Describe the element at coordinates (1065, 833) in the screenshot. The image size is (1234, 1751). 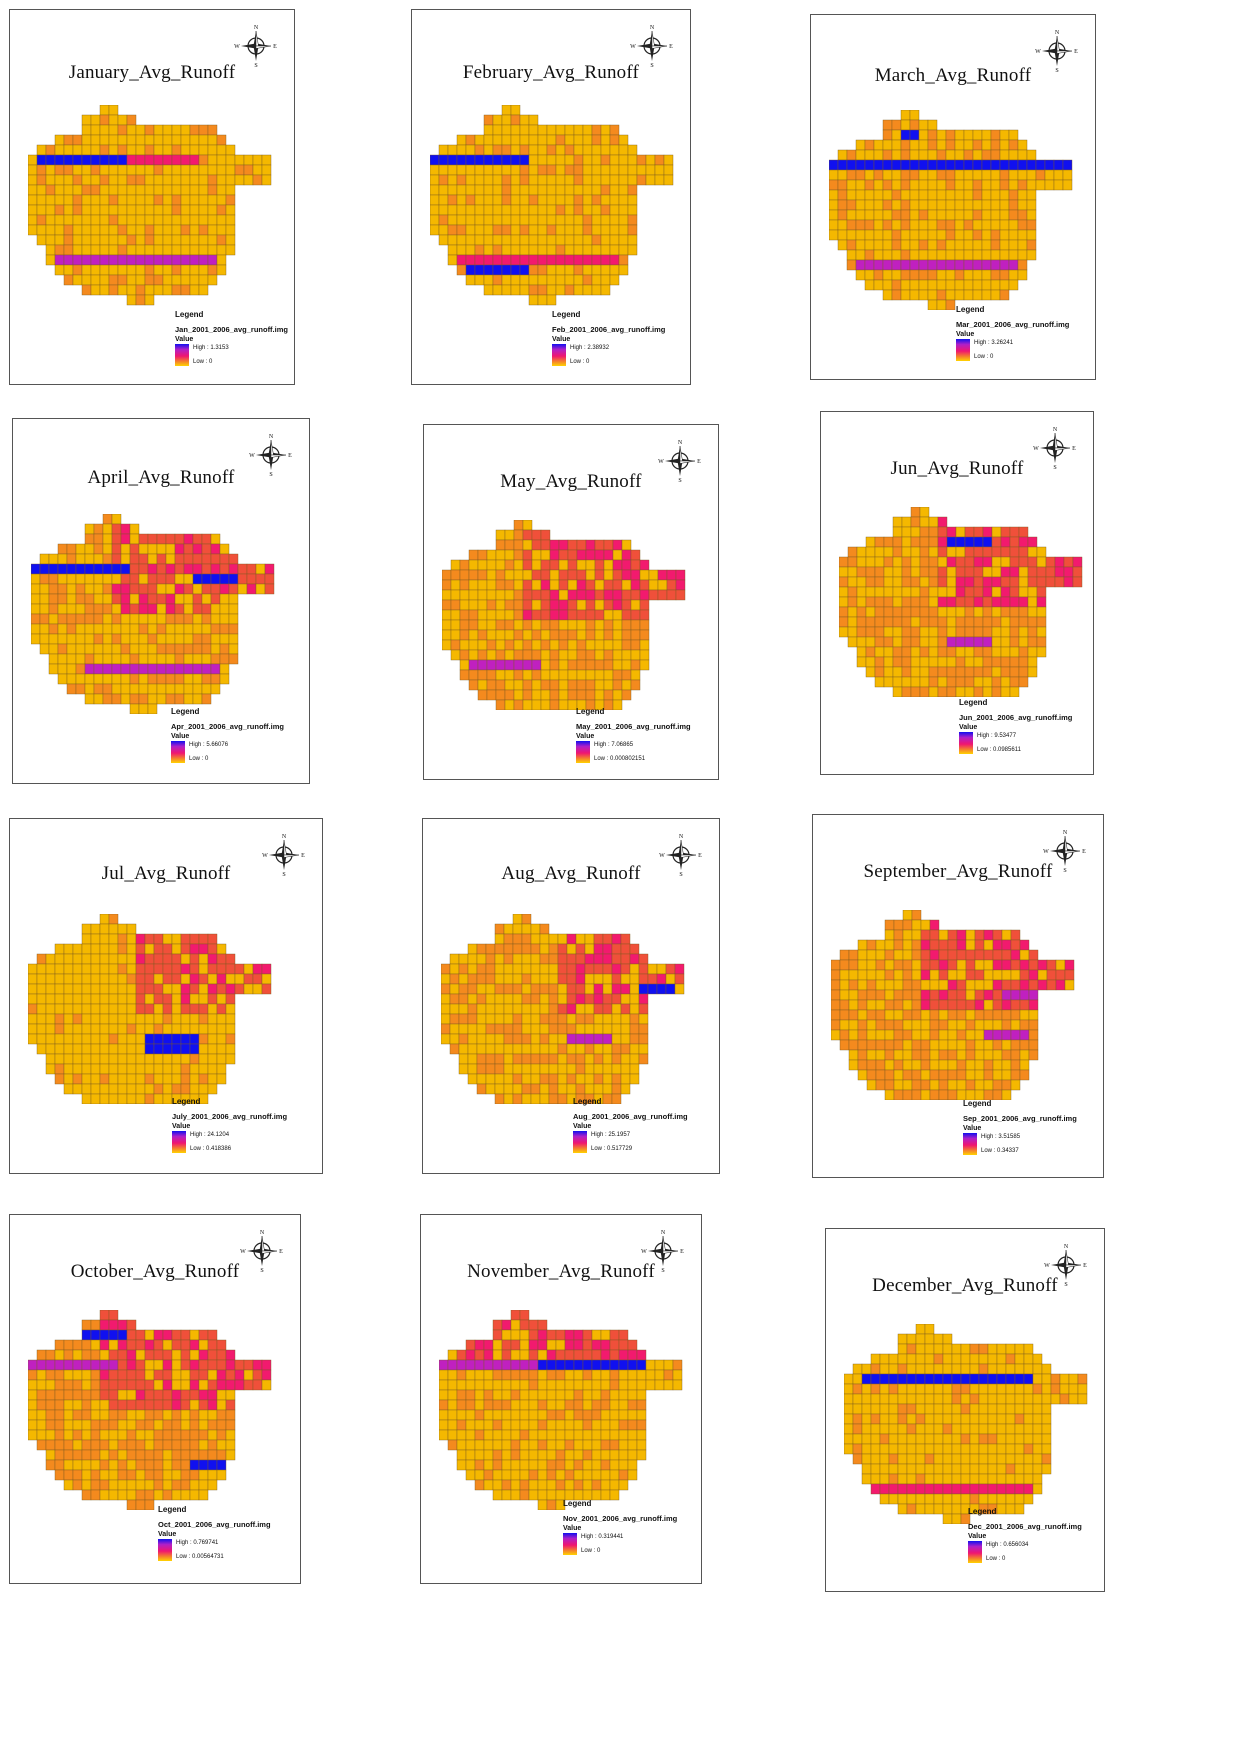
I see `svg-text: N` at that location.